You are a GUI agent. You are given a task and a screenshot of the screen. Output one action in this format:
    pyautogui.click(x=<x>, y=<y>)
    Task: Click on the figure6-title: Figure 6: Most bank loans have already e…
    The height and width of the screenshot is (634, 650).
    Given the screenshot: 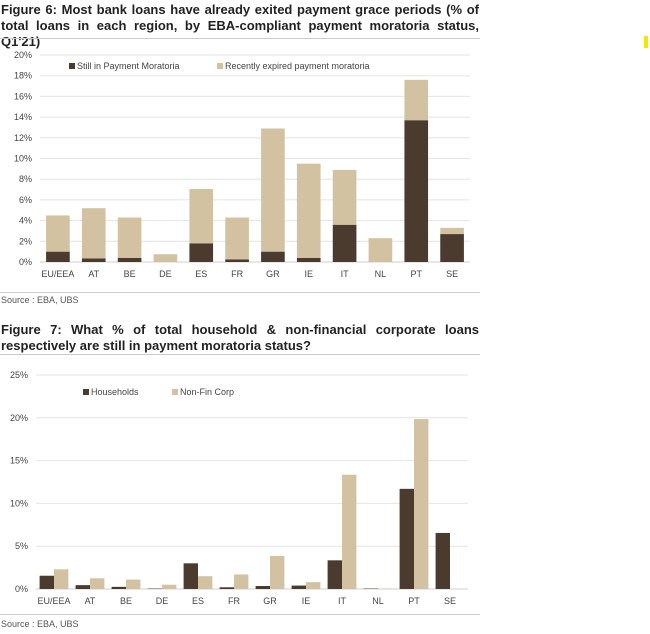 What is the action you would take?
    pyautogui.click(x=240, y=25)
    